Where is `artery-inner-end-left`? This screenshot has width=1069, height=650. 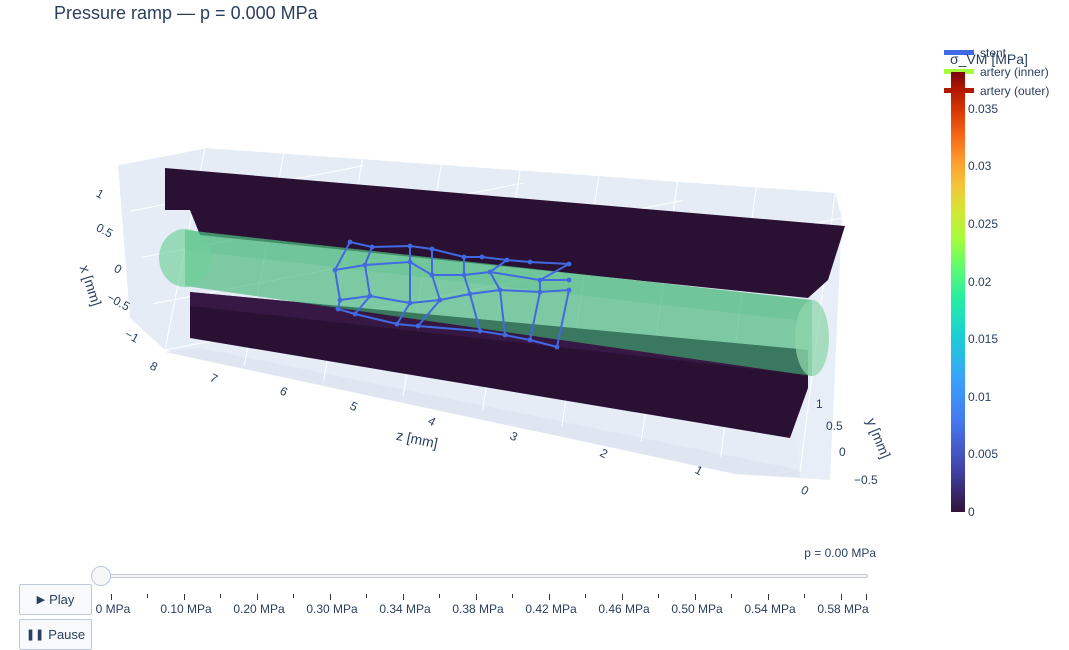
artery-inner-end-left is located at coordinates (185, 258).